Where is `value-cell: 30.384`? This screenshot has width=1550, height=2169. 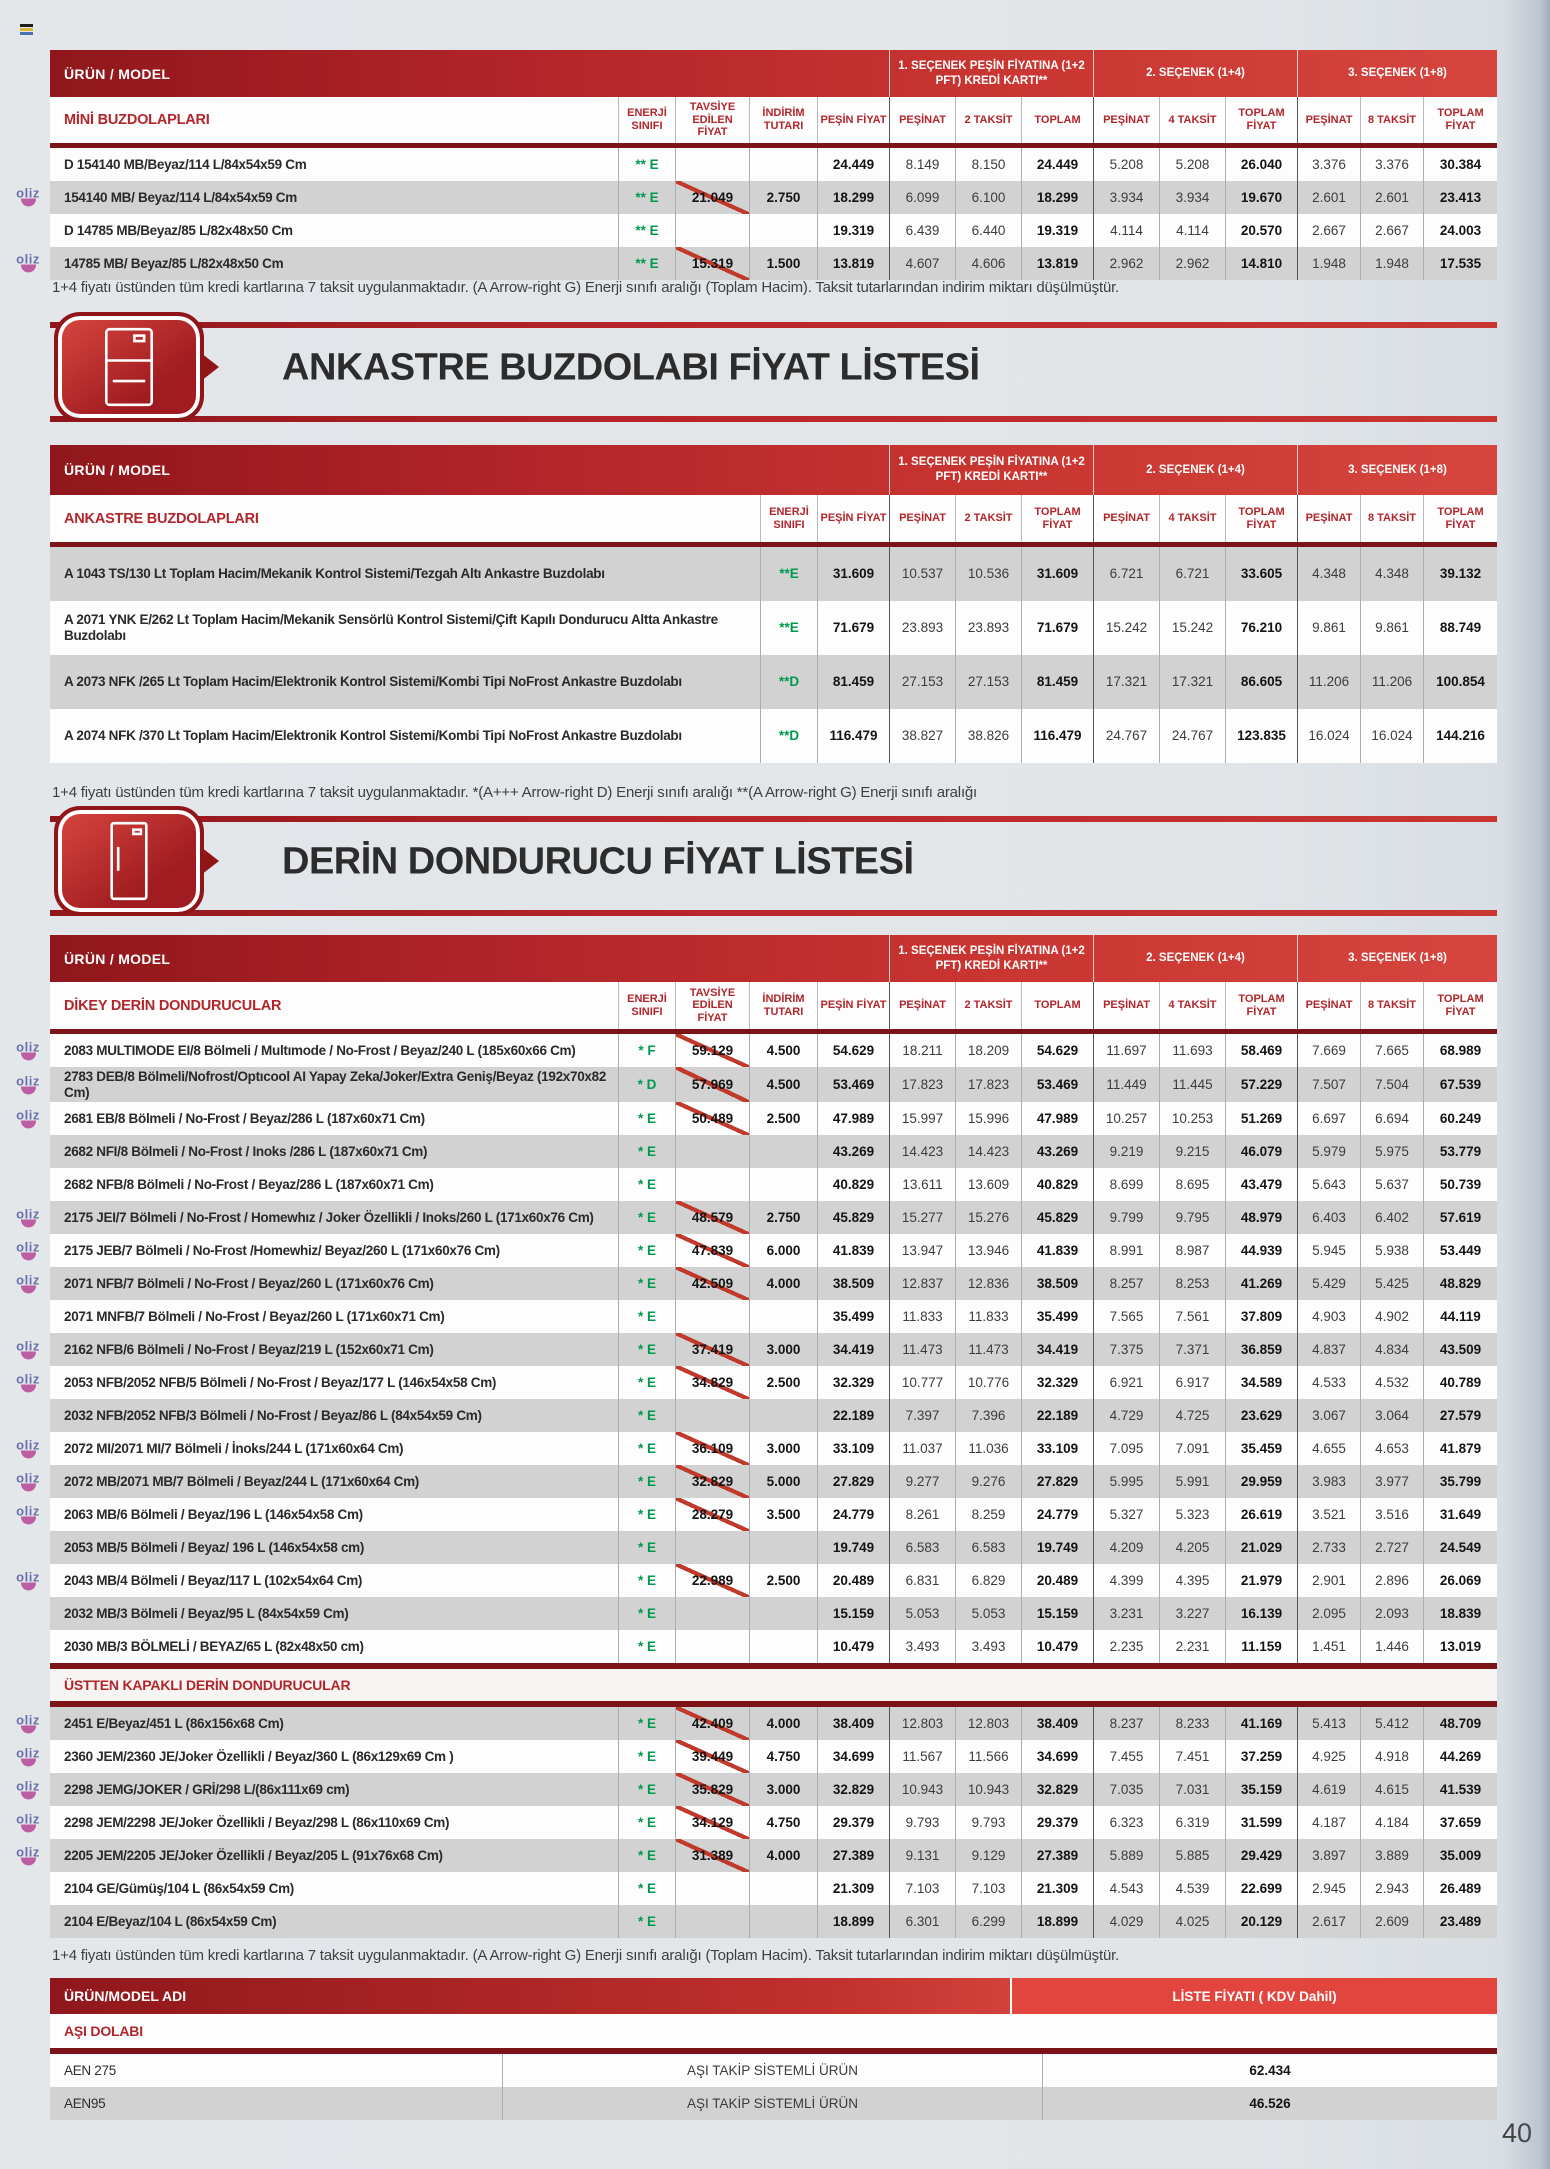
value-cell: 30.384 is located at coordinates (1460, 164).